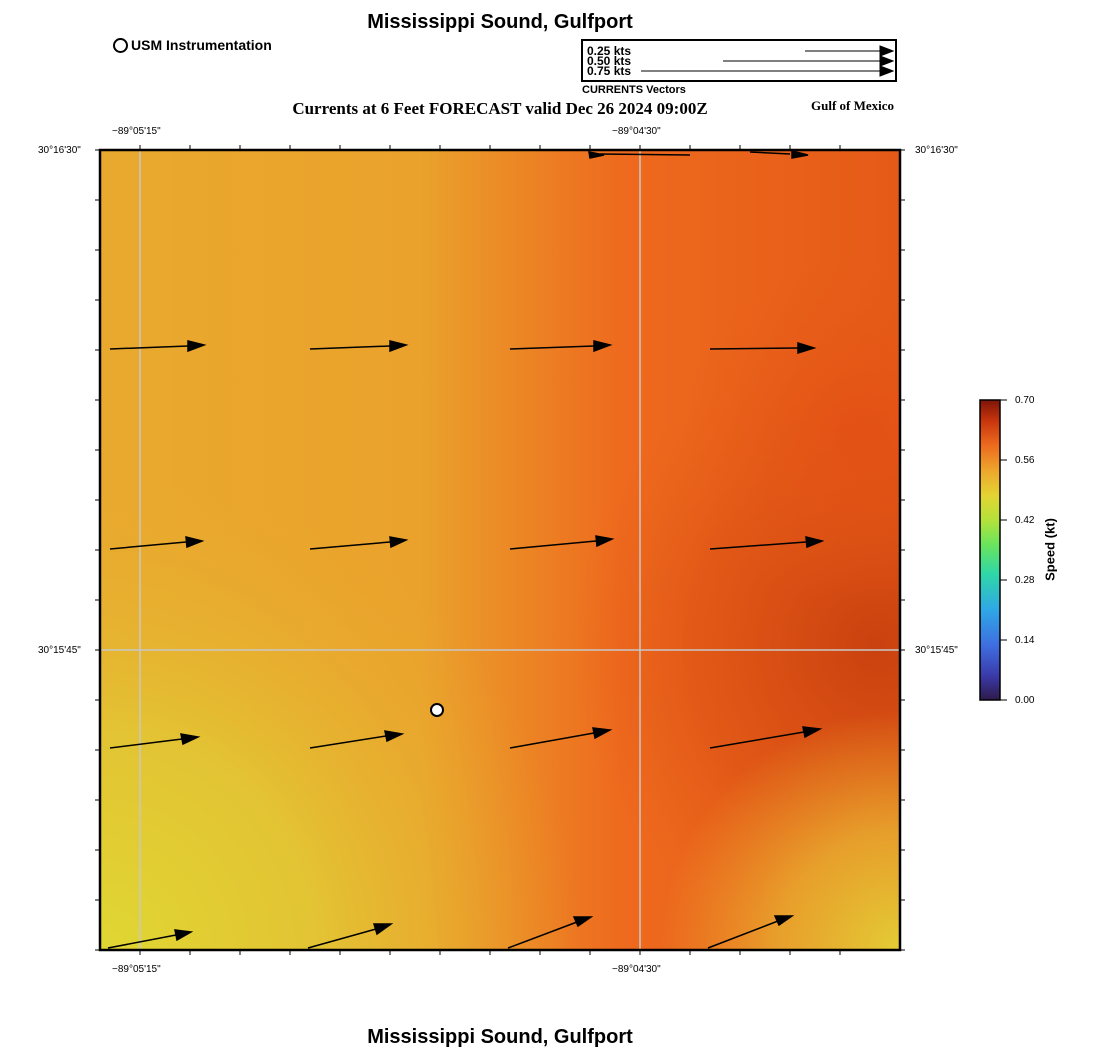  Describe the element at coordinates (120, 45) in the screenshot. I see `station-circle-icon` at that location.